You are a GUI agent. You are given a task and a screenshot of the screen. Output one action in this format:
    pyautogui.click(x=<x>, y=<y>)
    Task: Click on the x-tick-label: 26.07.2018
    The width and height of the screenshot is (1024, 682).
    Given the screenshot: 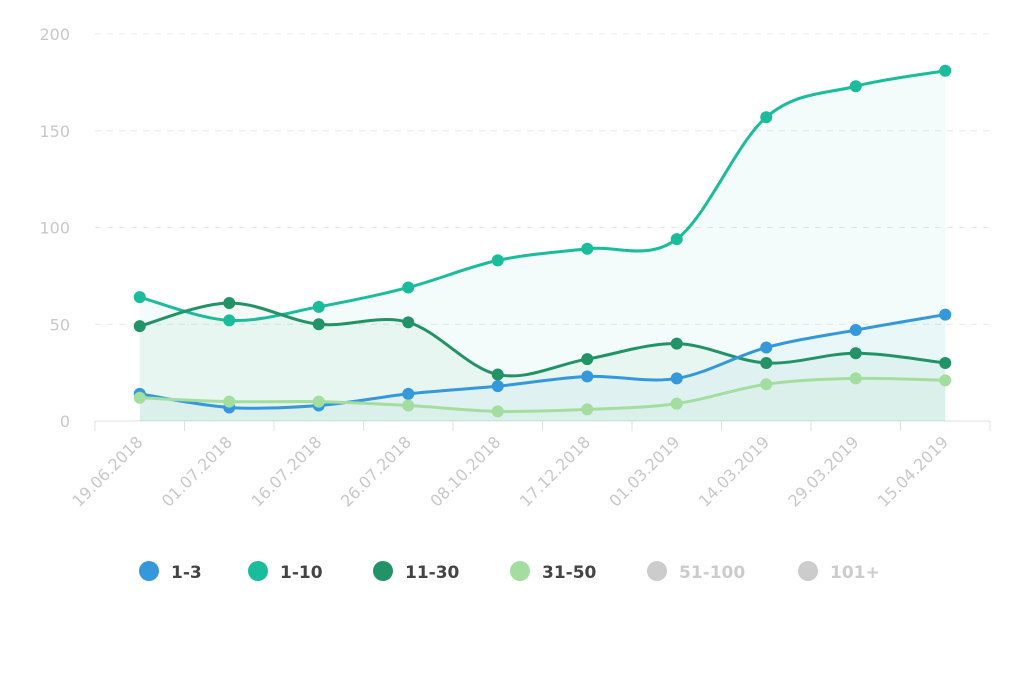 What is the action you would take?
    pyautogui.click(x=376, y=471)
    